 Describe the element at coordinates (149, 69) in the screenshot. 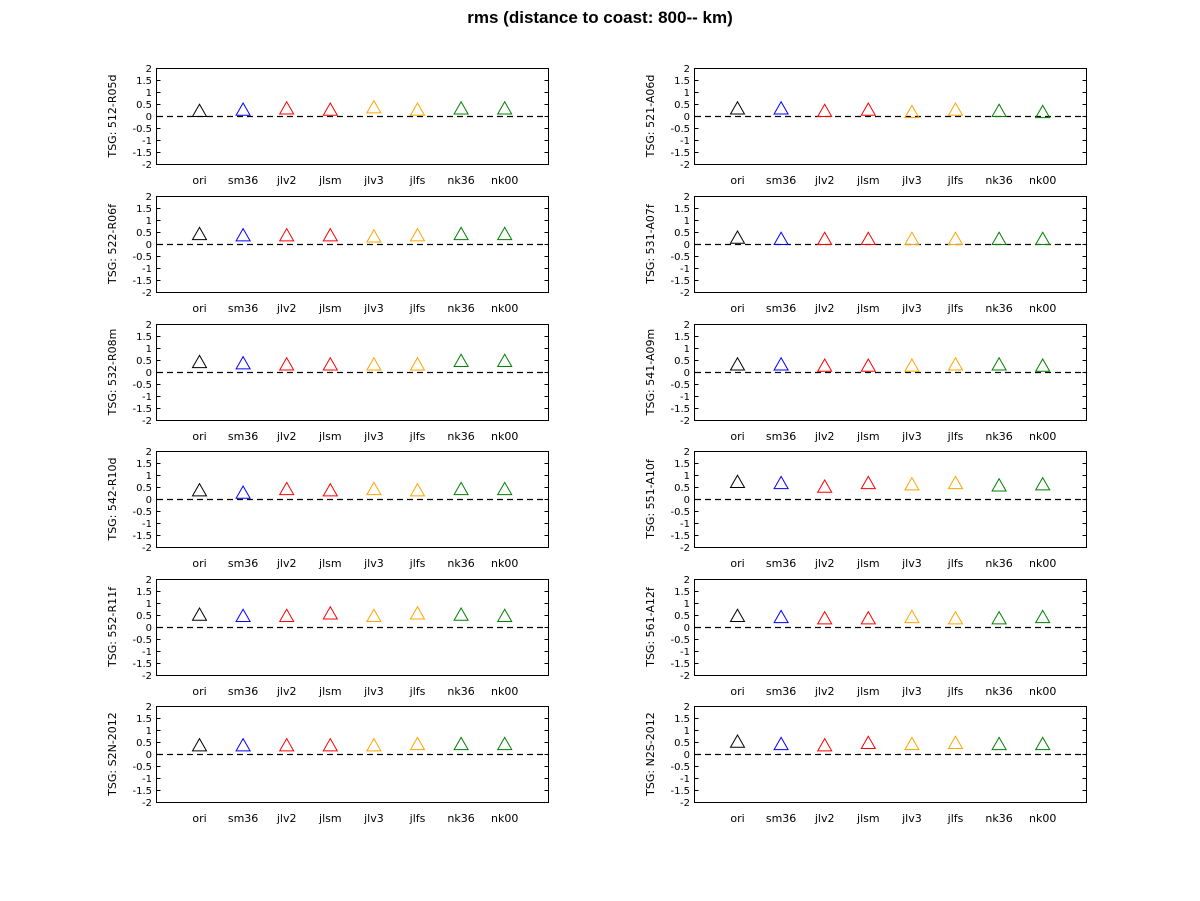

I see `y-tick-label: 2` at that location.